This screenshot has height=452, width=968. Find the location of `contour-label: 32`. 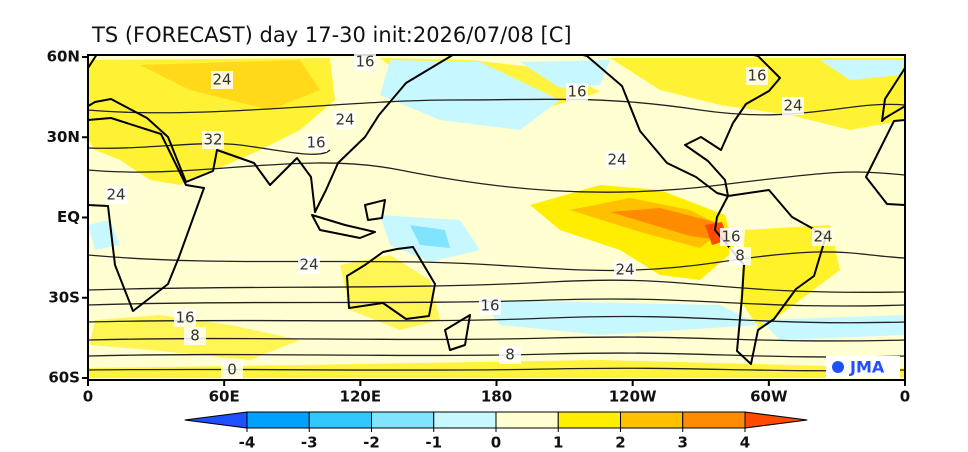

contour-label: 32 is located at coordinates (212, 140).